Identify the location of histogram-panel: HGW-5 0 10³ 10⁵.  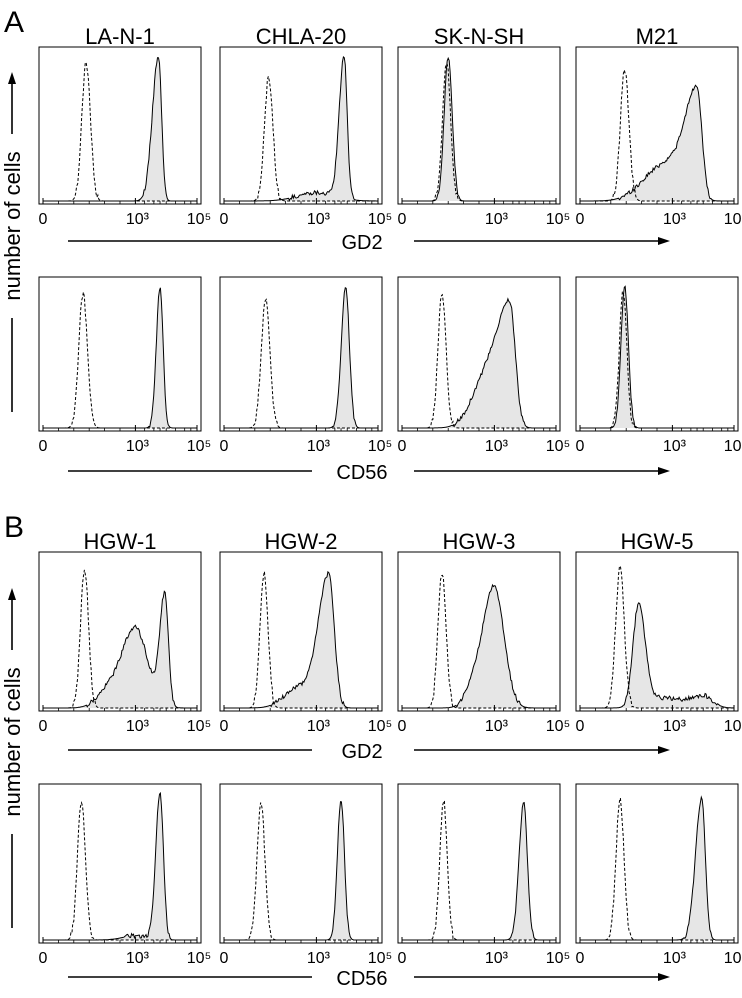
(658, 632).